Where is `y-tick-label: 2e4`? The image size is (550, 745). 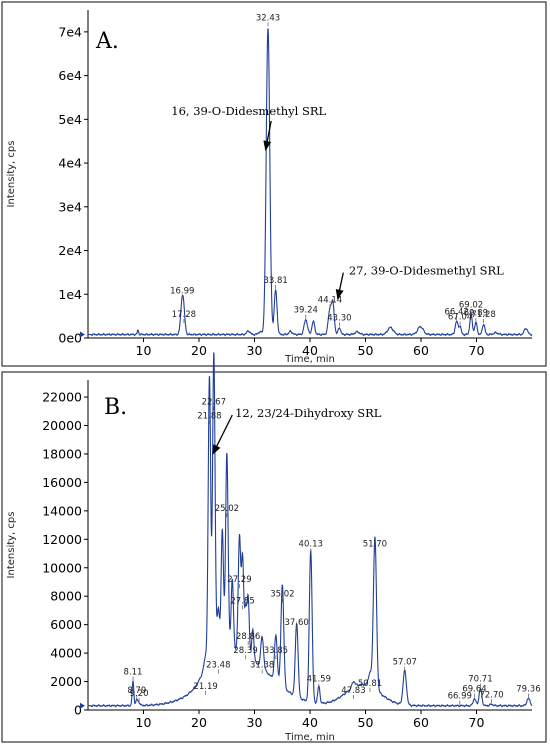
y-tick-label: 2e4 is located at coordinates (70, 250).